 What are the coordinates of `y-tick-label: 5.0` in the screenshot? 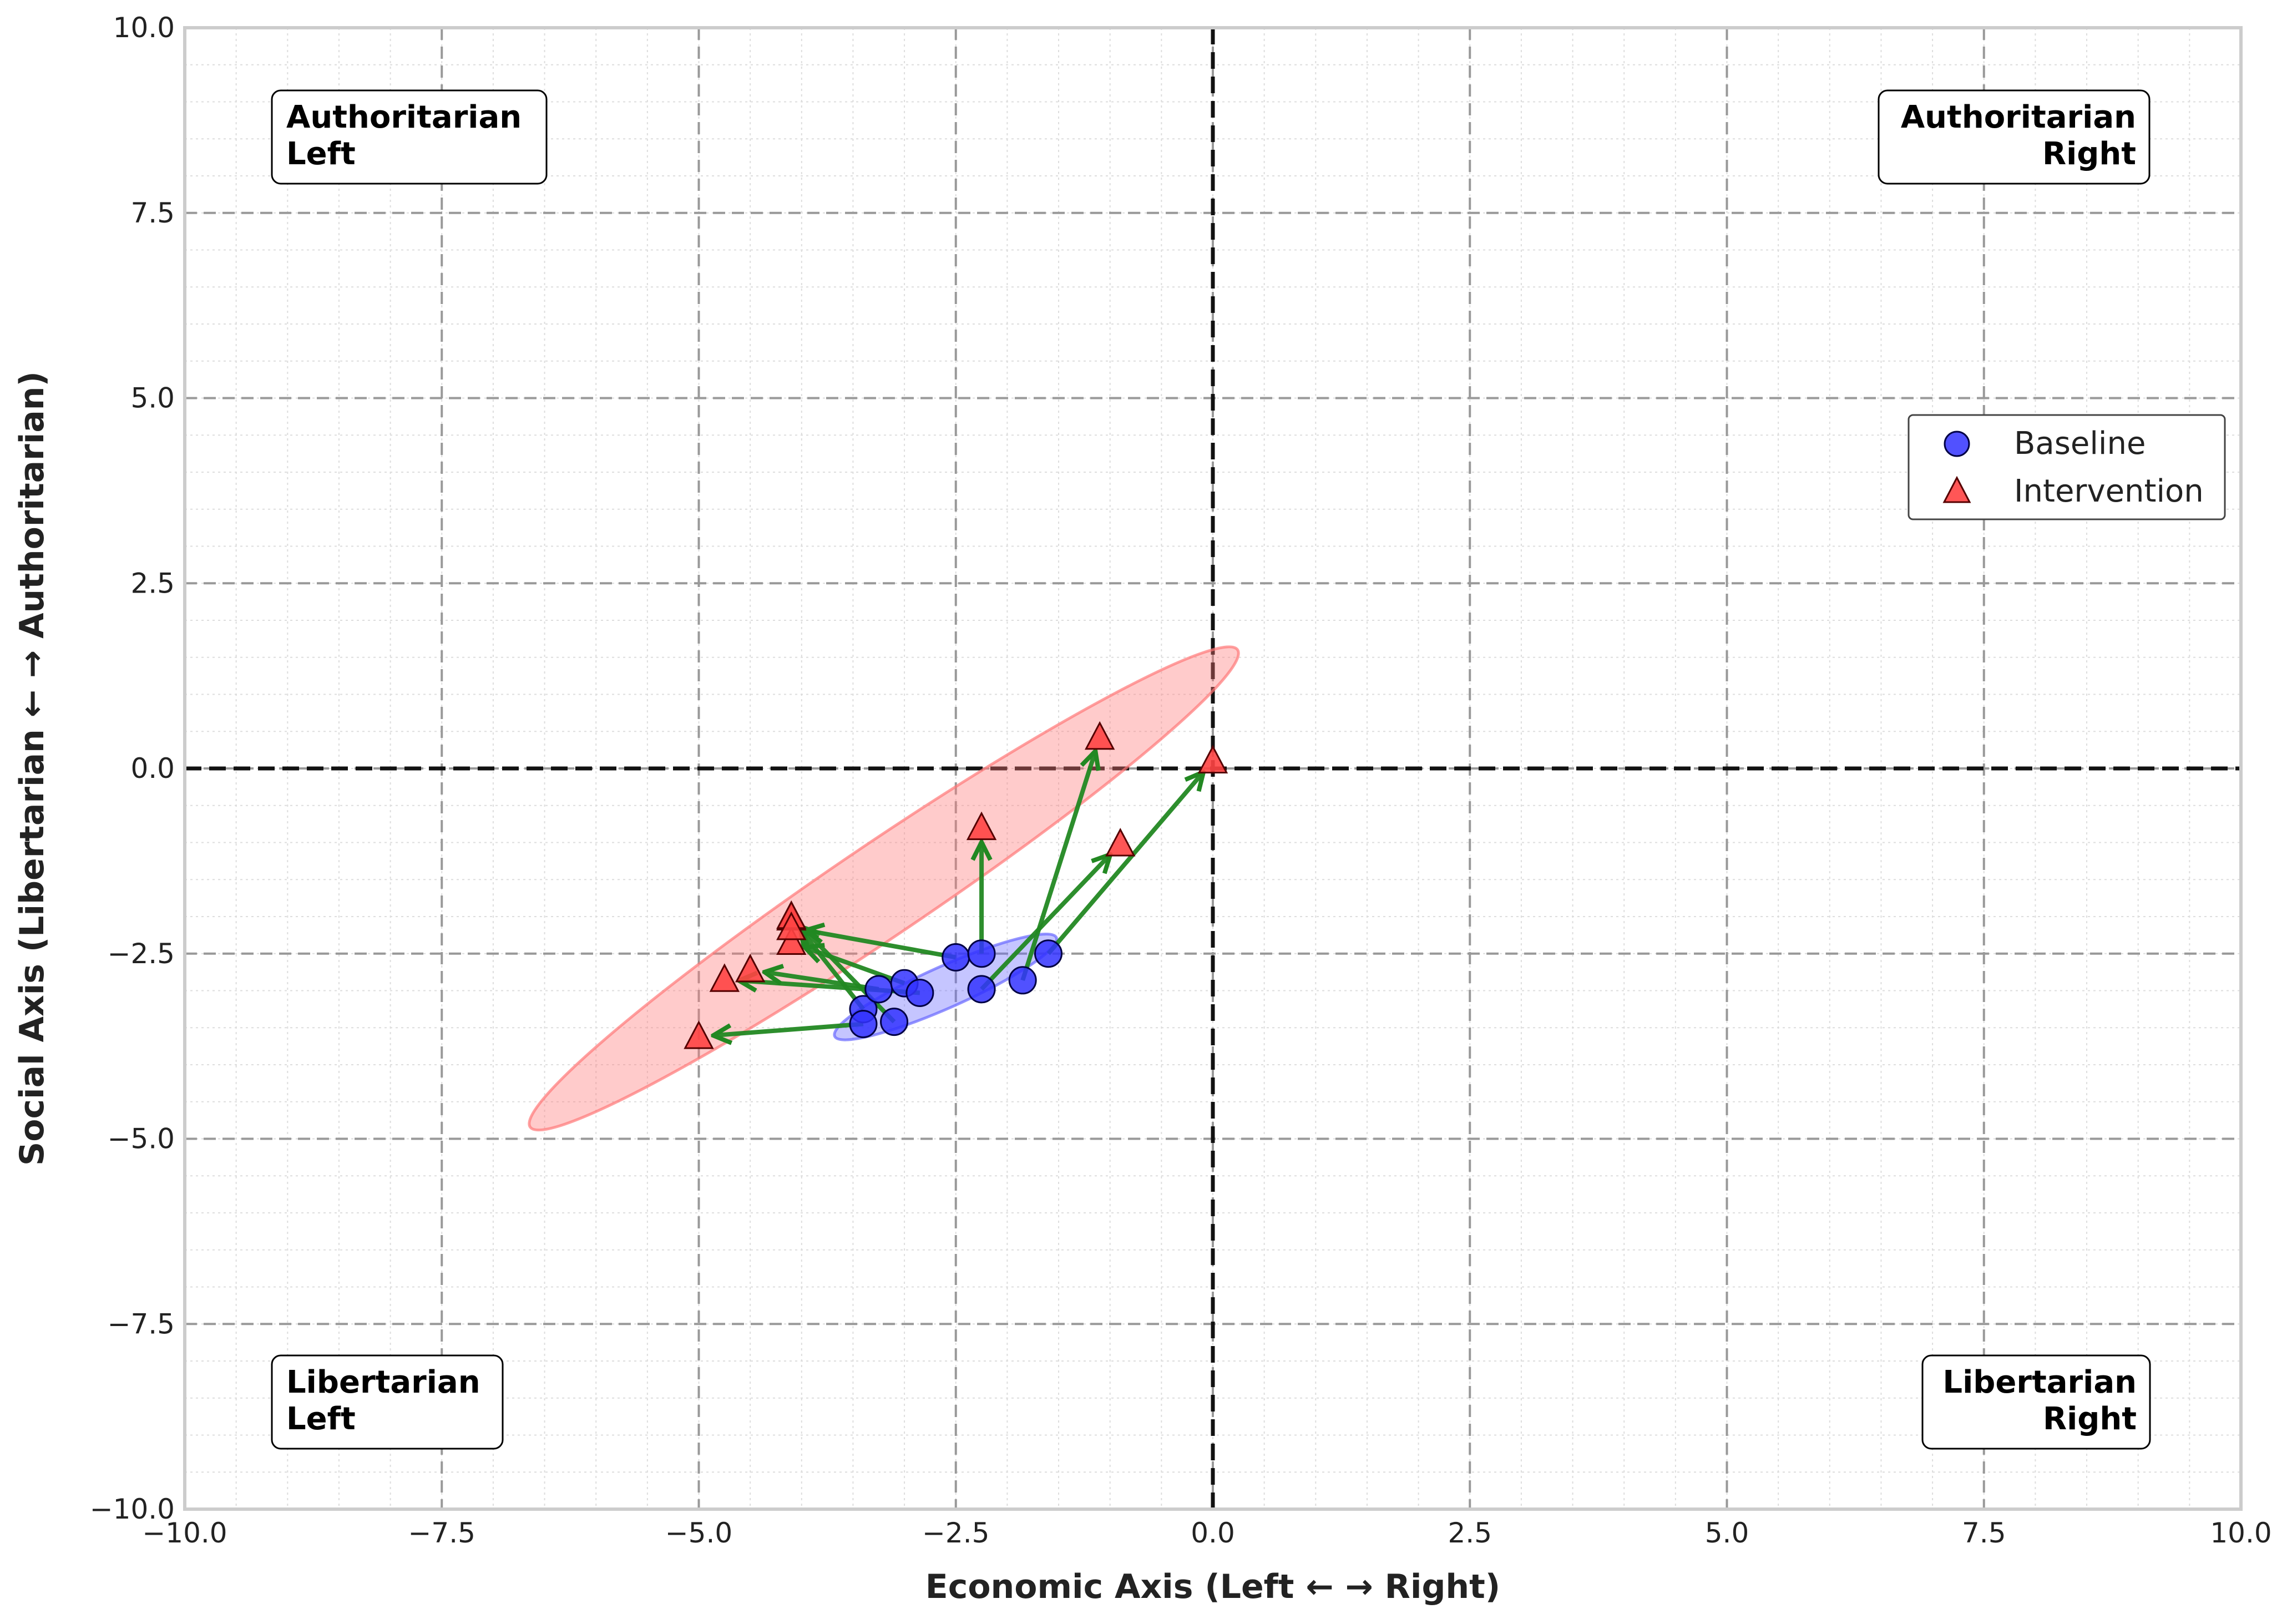 It's located at (152, 398).